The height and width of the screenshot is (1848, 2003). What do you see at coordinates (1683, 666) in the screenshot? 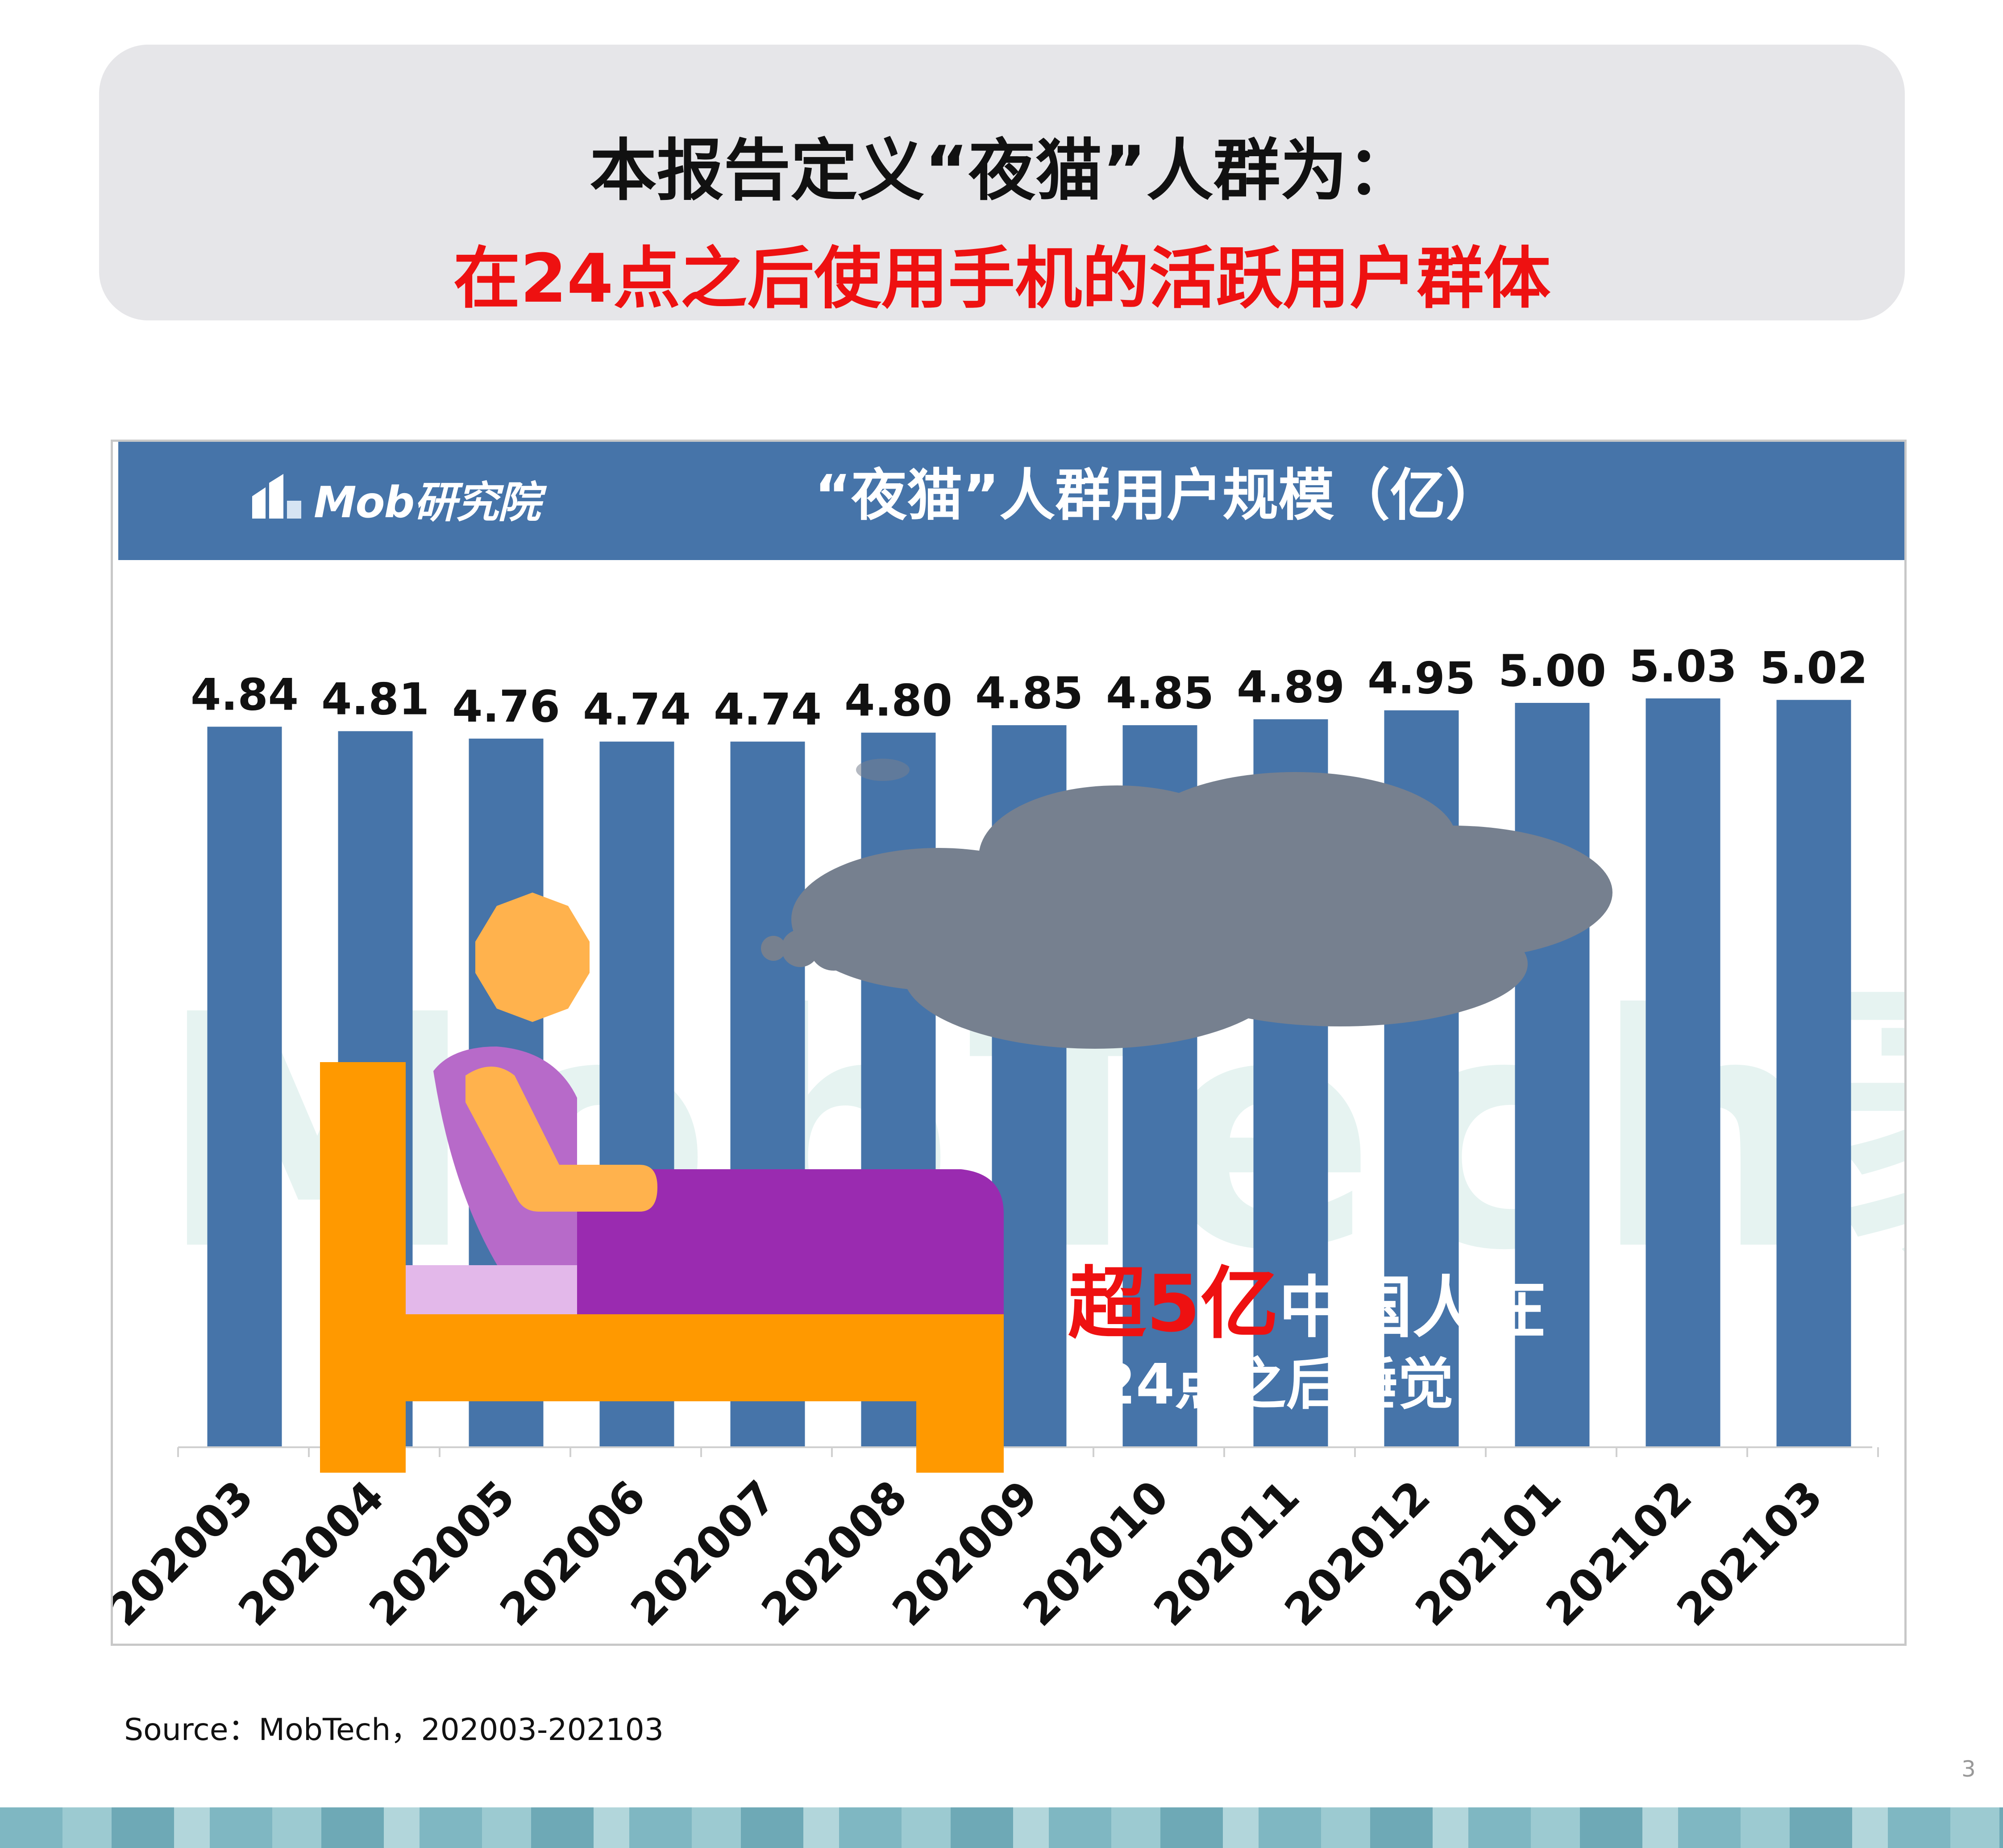
I see `value-label-202102: 5.03` at bounding box center [1683, 666].